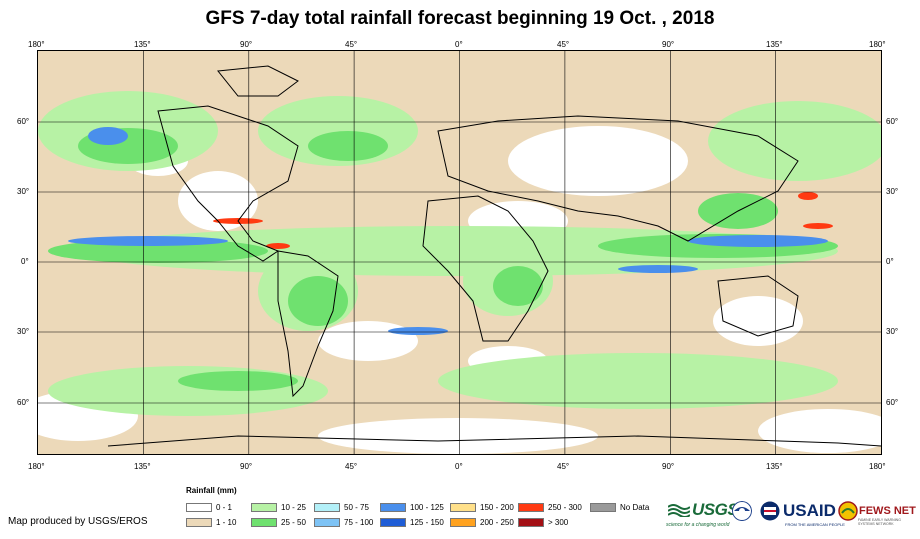 The image size is (920, 539). I want to click on noaa-logo, so click(742, 511).